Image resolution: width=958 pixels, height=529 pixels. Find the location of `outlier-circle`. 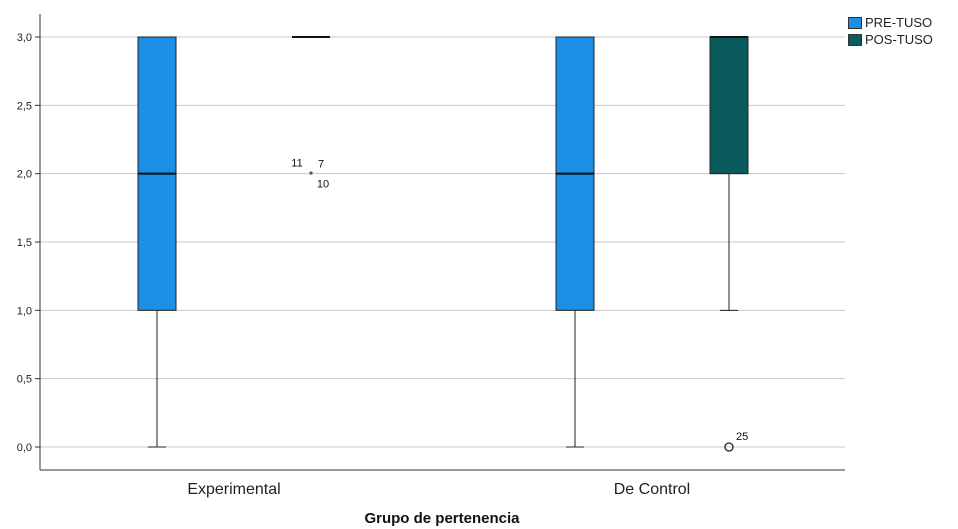

outlier-circle is located at coordinates (729, 447).